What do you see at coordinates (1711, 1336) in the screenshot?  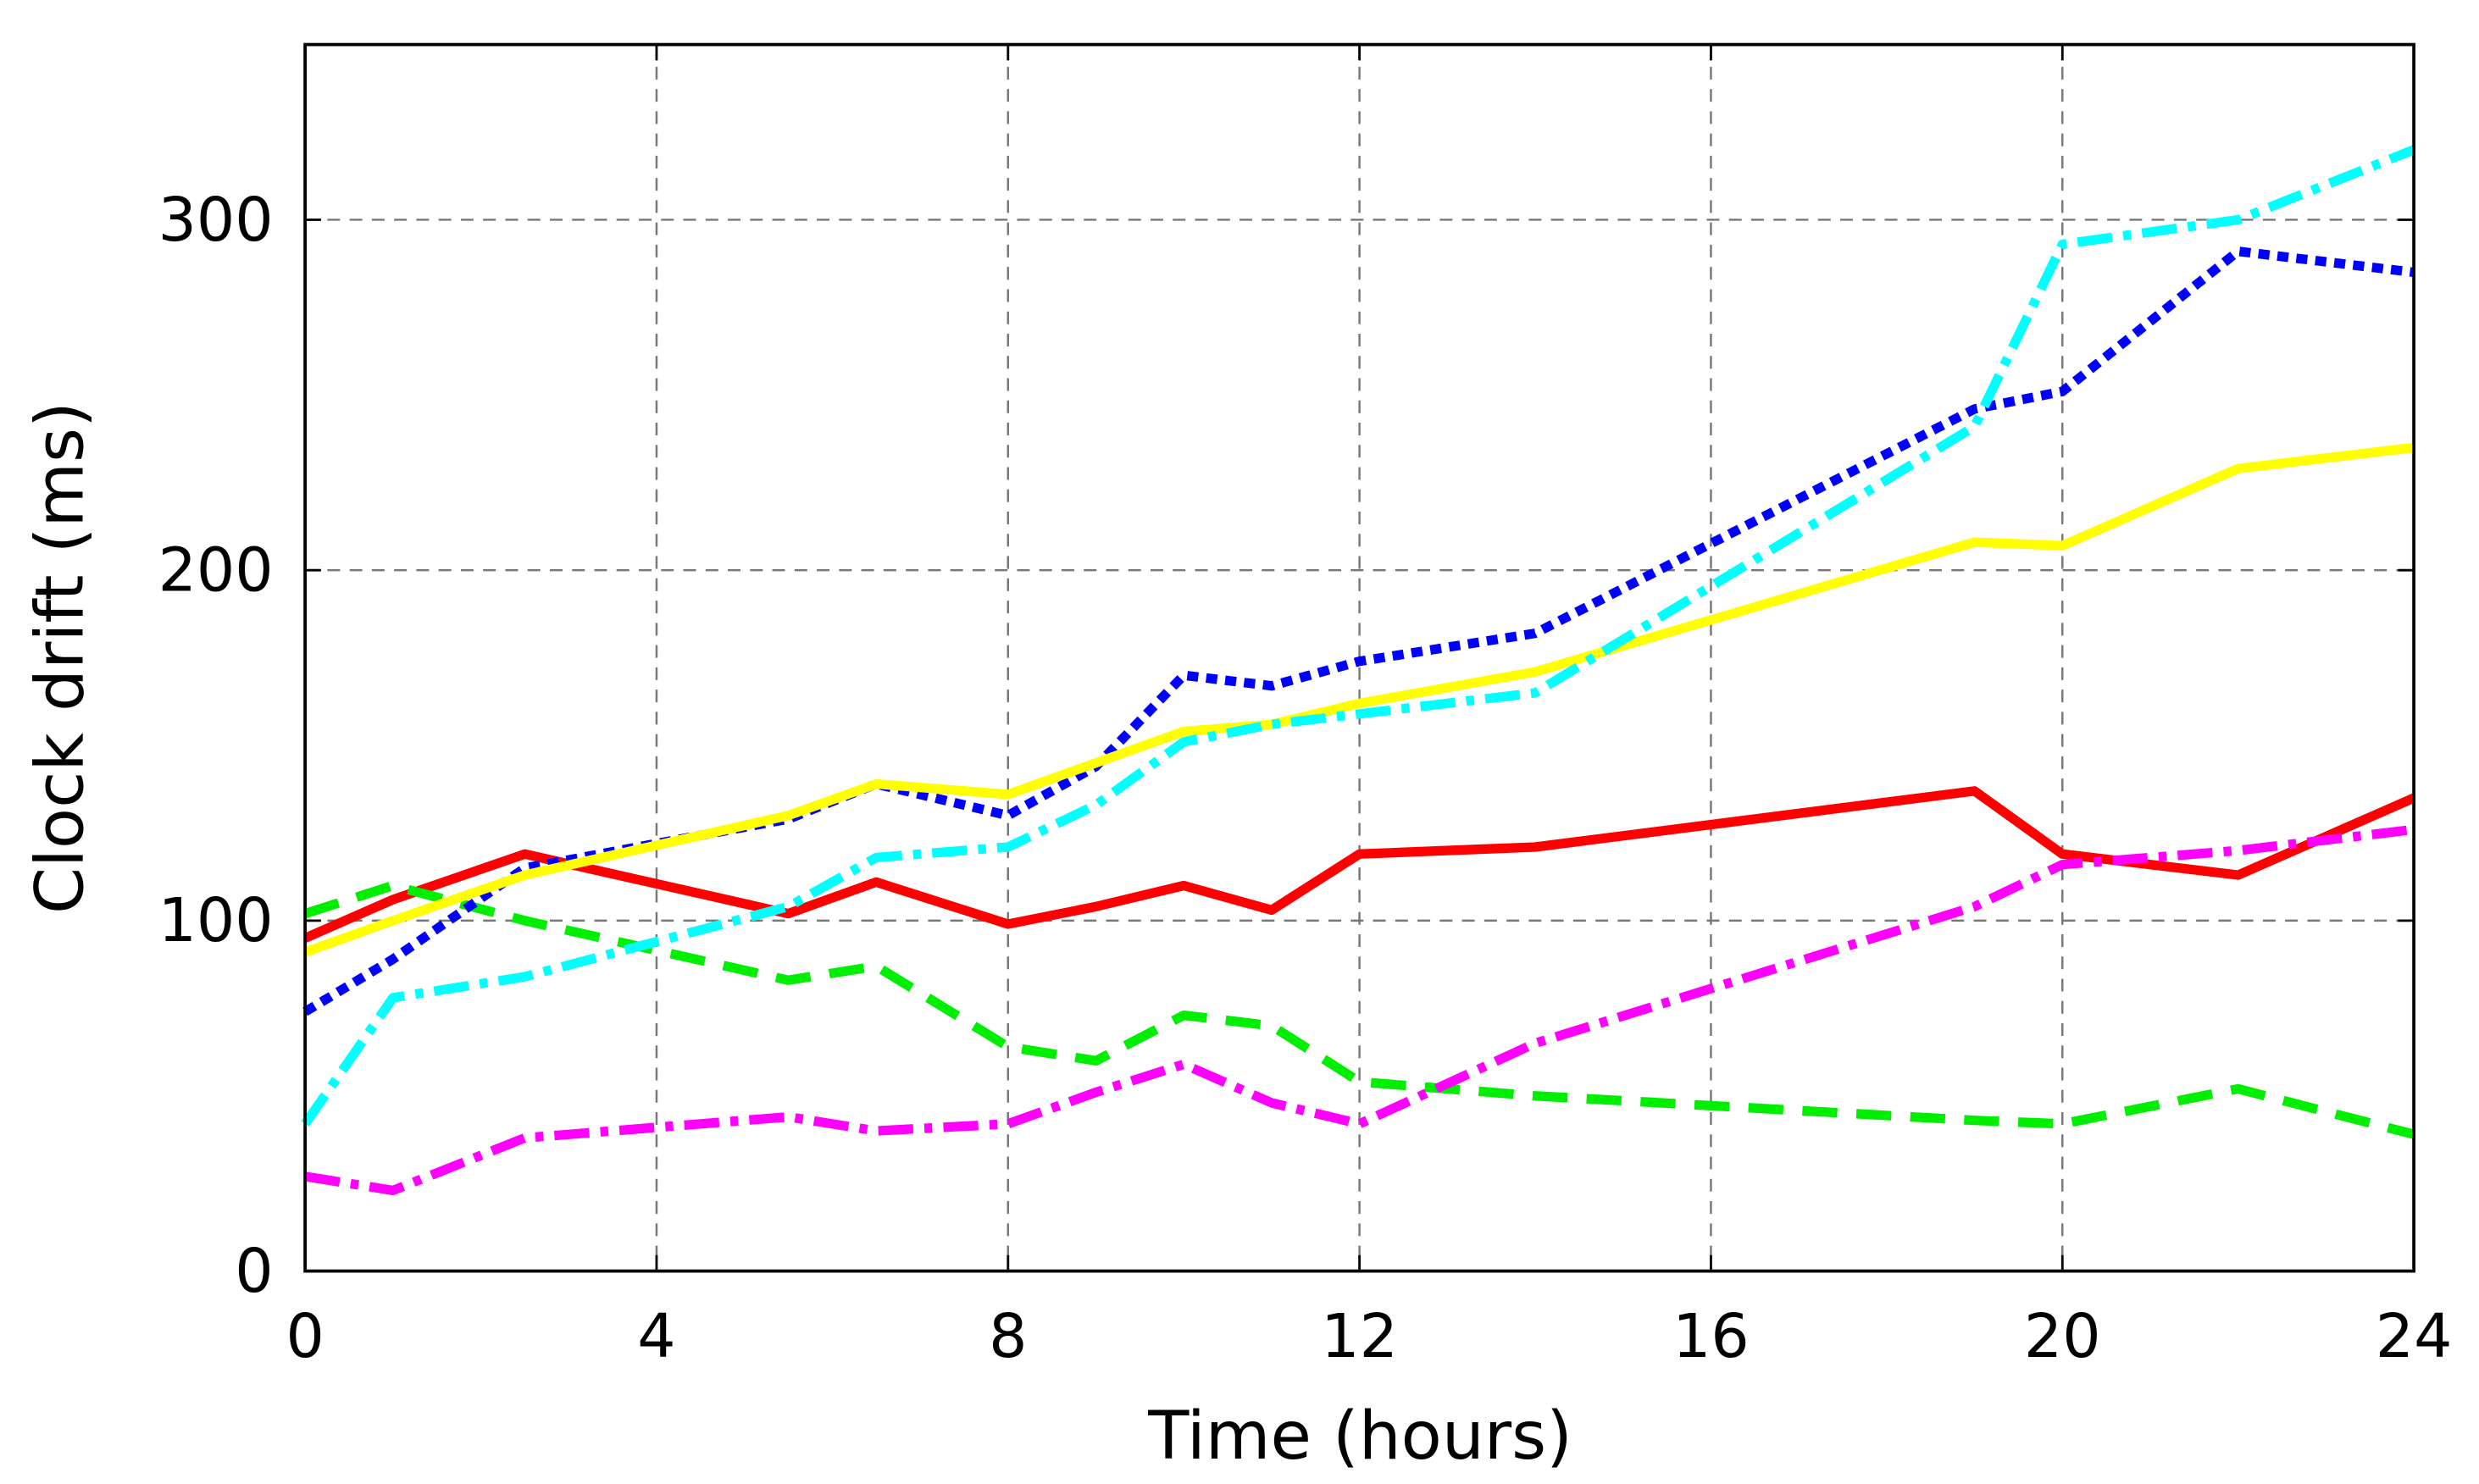 I see `x-tick-label: 16` at bounding box center [1711, 1336].